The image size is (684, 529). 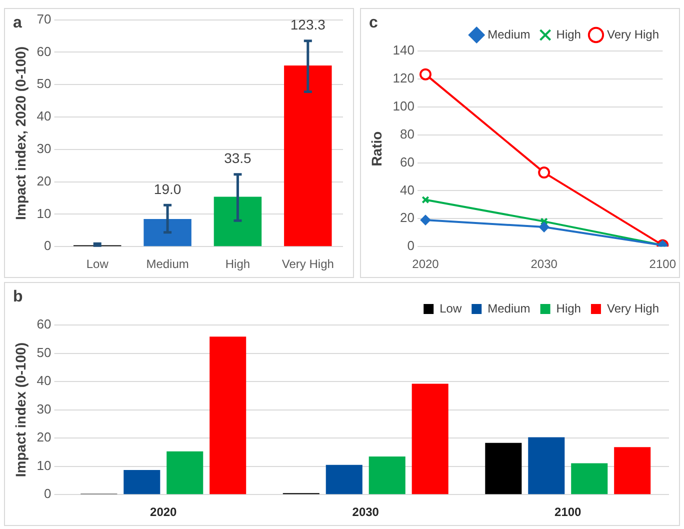 What do you see at coordinates (376, 148) in the screenshot?
I see `y-axis-title: Ratio` at bounding box center [376, 148].